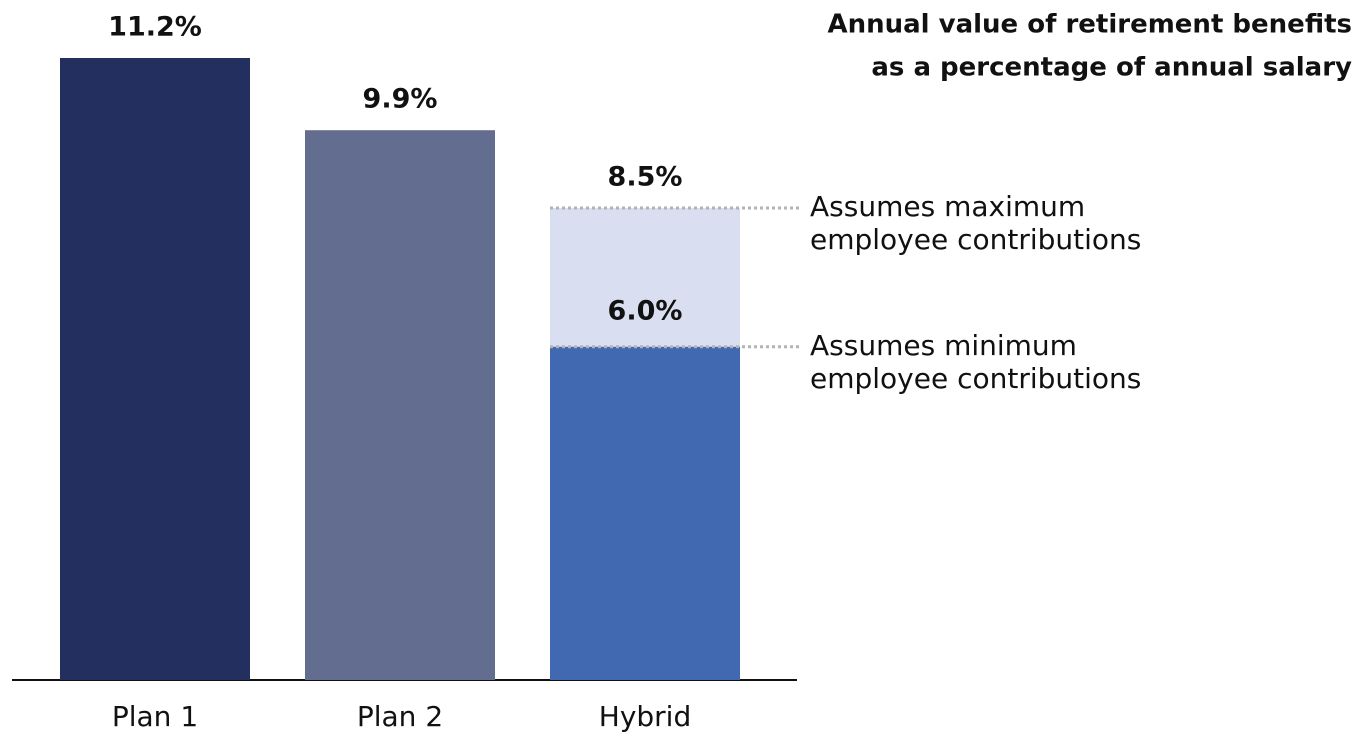 This screenshot has height=736, width=1369. I want to click on value-label: 8.5%, so click(645, 176).